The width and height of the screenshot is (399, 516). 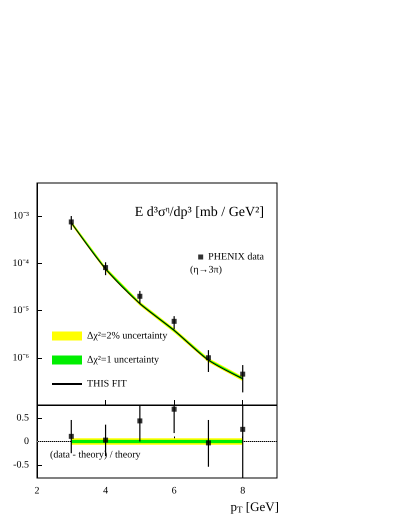 What do you see at coordinates (243, 491) in the screenshot?
I see `x-tick-label: 8` at bounding box center [243, 491].